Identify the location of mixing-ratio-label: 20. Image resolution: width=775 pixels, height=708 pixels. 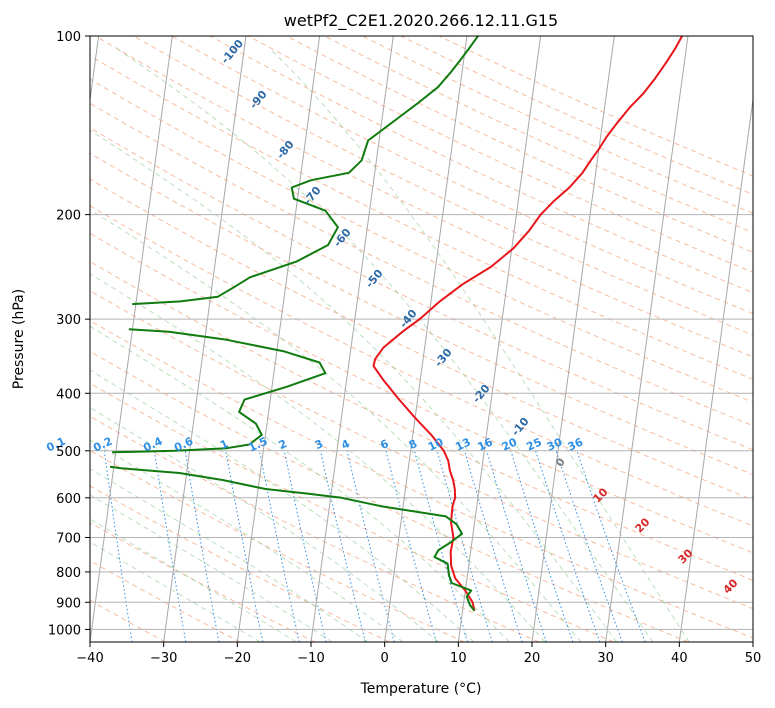
(510, 444).